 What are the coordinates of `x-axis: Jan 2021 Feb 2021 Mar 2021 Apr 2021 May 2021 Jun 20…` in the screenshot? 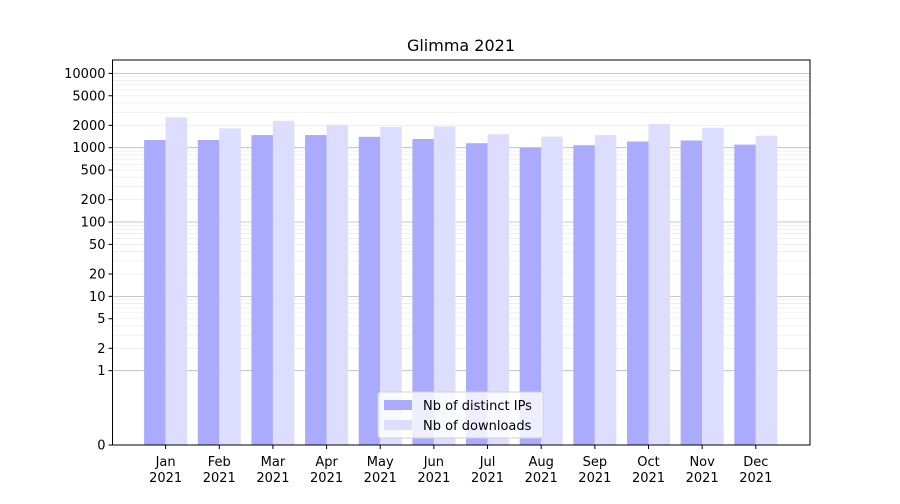 It's located at (460, 465).